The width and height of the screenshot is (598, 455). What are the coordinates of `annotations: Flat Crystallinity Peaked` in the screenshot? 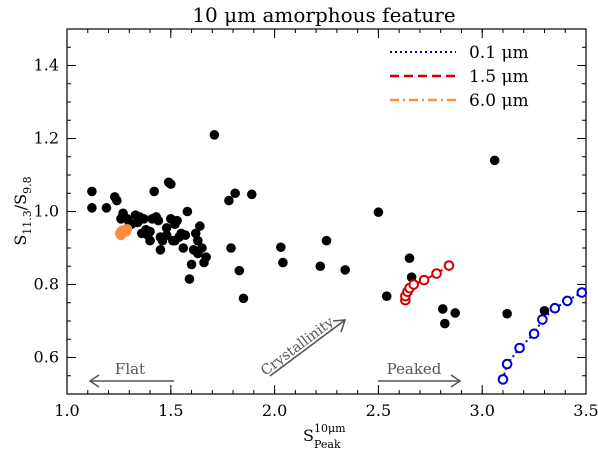 It's located at (275, 351).